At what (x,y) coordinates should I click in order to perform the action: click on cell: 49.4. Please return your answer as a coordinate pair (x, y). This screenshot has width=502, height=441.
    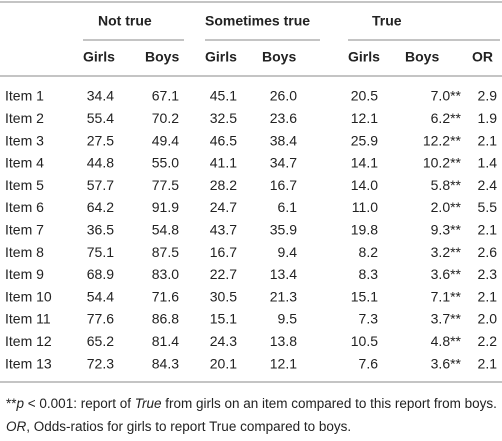
    Looking at the image, I should click on (165, 140).